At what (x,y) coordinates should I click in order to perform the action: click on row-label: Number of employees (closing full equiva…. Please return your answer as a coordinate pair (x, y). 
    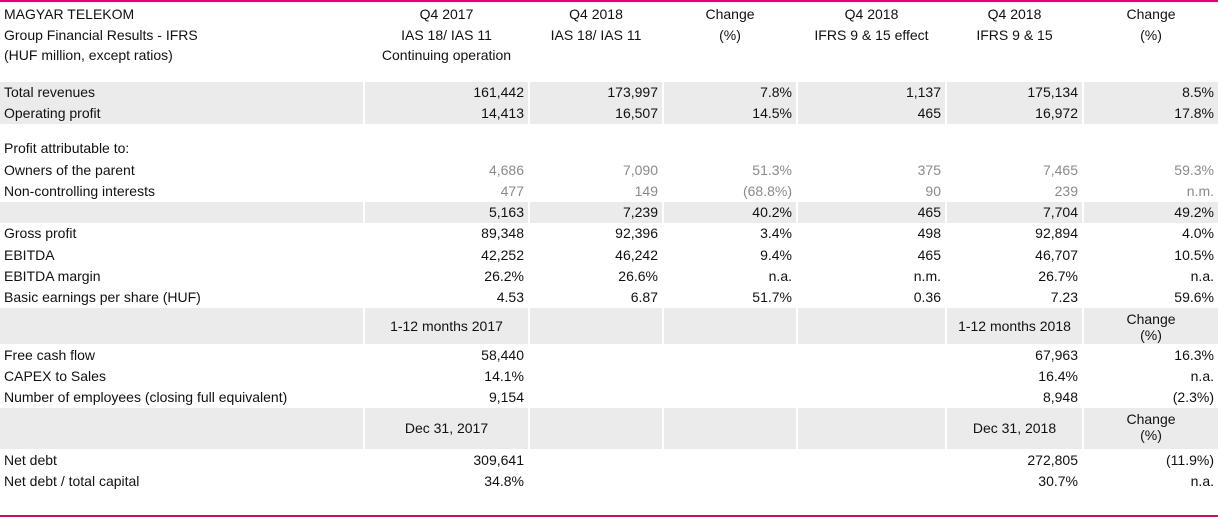
    Looking at the image, I should click on (146, 397).